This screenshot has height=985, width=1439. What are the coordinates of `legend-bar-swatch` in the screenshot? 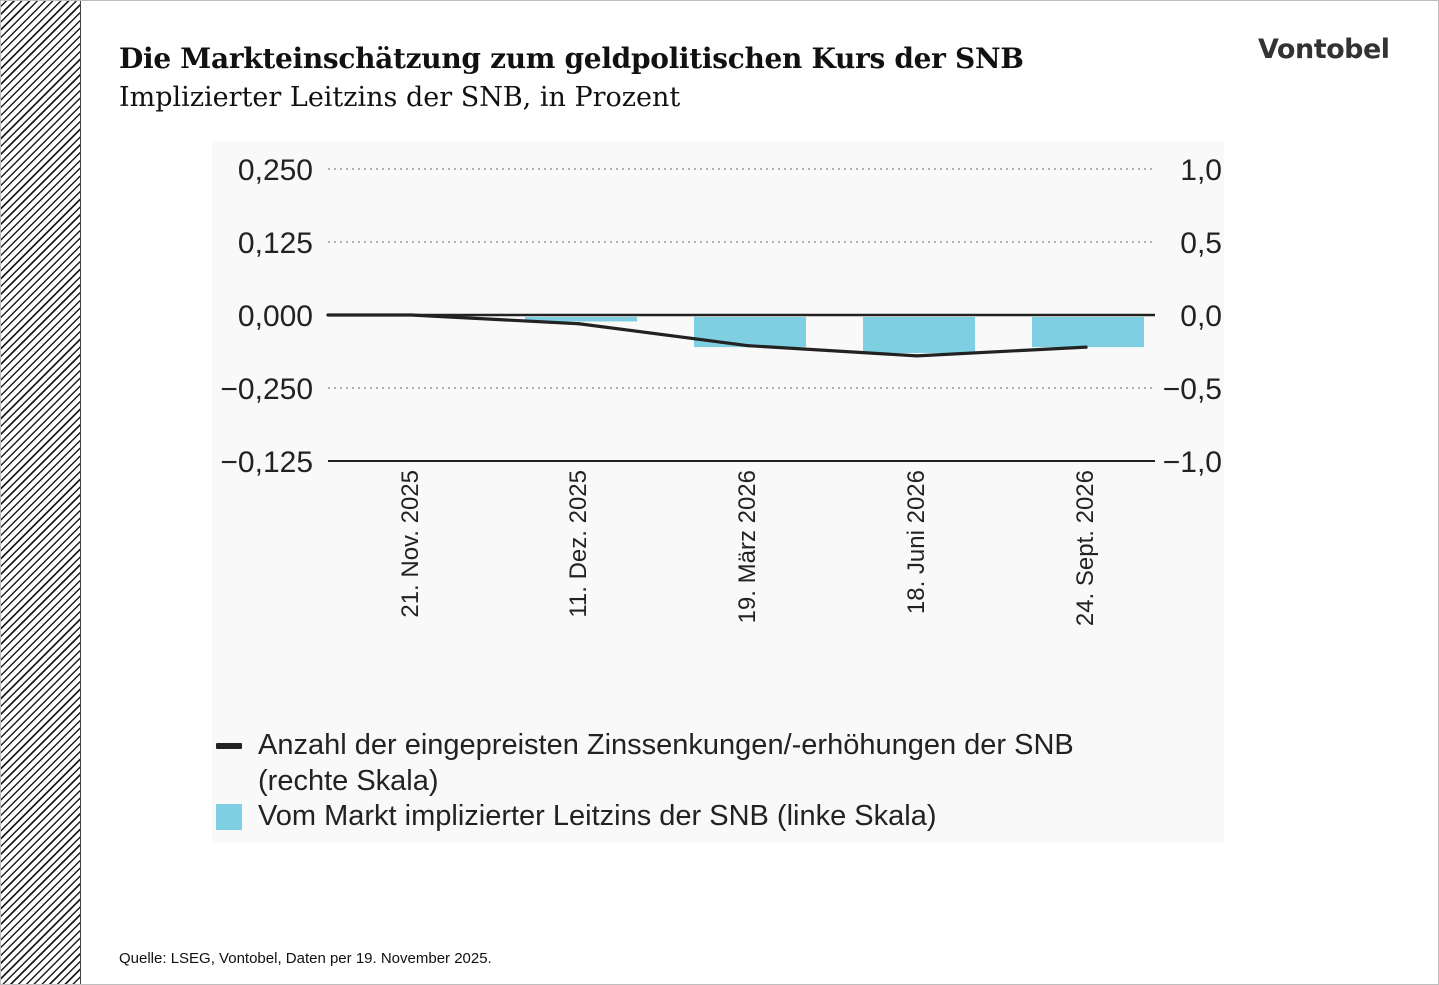 It's located at (229, 817).